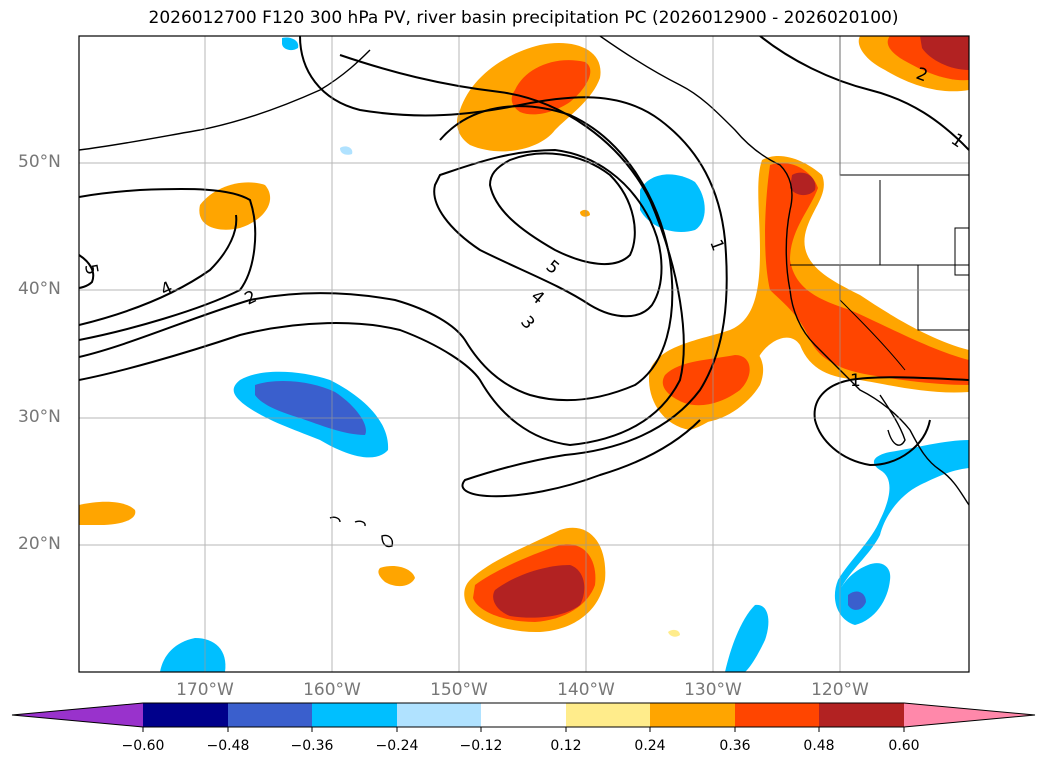  Describe the element at coordinates (969, 715) in the screenshot. I see `colorbar-extend-high` at that location.